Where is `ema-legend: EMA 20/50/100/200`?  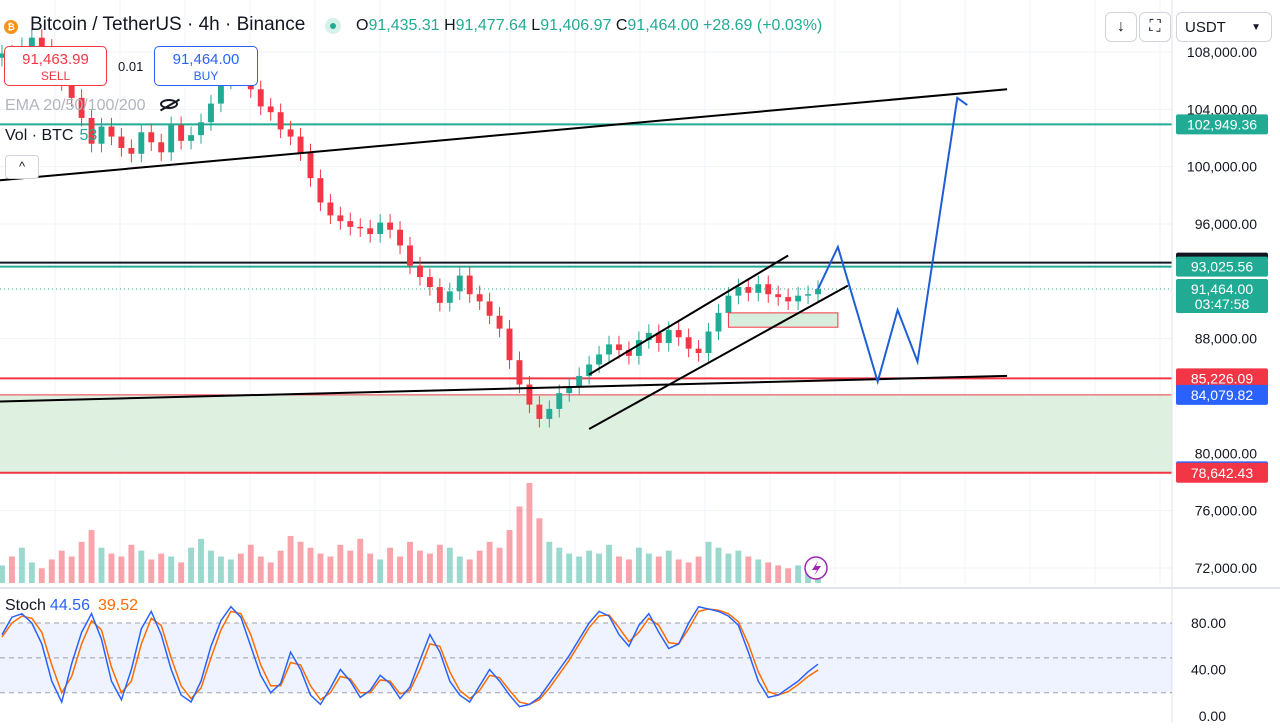 ema-legend: EMA 20/50/100/200 is located at coordinates (92, 106).